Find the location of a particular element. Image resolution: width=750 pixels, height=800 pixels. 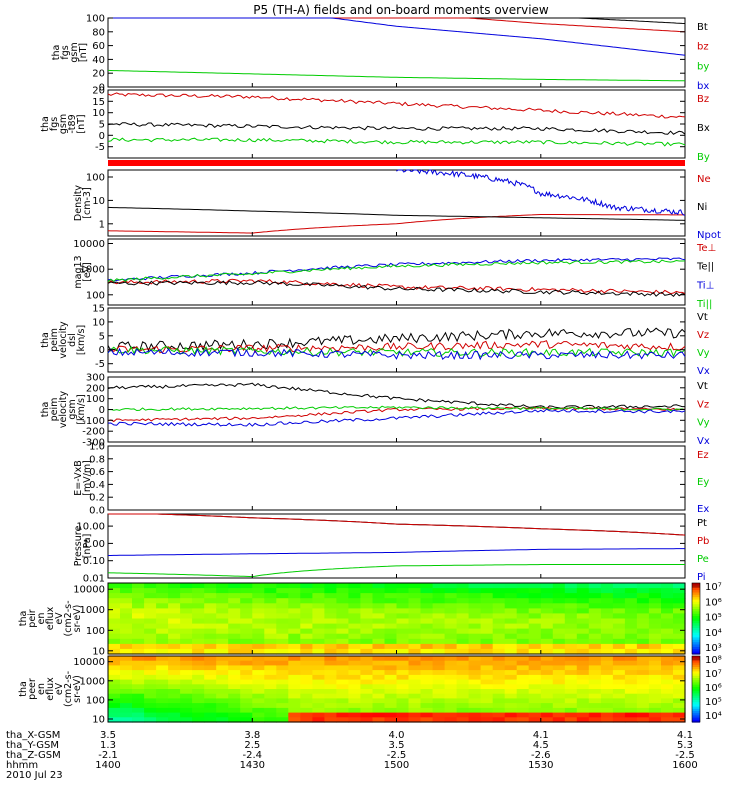

y-axis-label-line: mag13 is located at coordinates (78, 271).